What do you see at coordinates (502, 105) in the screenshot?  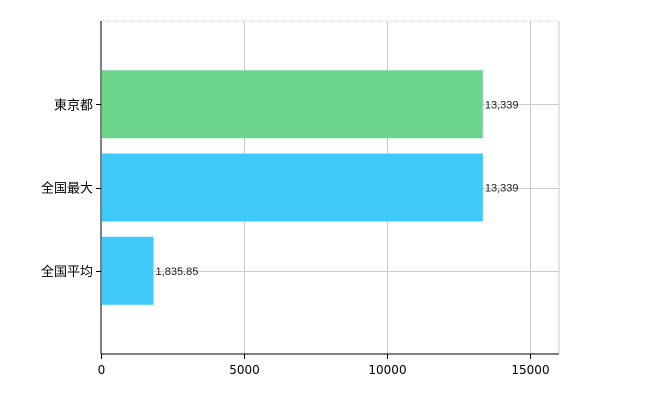 I see `data-label-0: 13,339` at bounding box center [502, 105].